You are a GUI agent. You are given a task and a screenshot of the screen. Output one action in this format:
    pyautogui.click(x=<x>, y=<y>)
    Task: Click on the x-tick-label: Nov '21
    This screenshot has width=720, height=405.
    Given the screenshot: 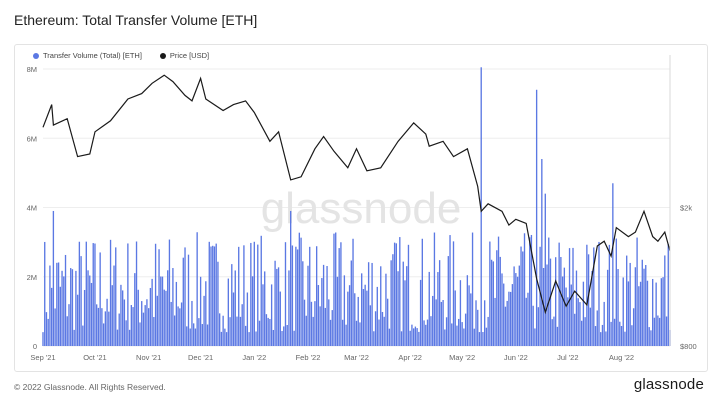 What is the action you would take?
    pyautogui.click(x=148, y=357)
    